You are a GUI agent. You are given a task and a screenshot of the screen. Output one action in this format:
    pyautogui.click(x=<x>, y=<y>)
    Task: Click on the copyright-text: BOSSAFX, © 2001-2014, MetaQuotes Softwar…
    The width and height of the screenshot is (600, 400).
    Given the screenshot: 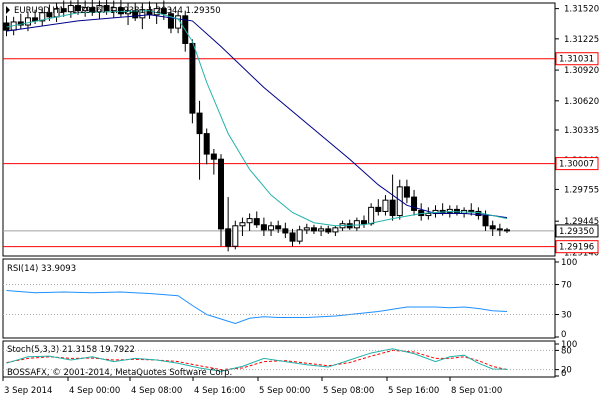 What is the action you would take?
    pyautogui.click(x=119, y=373)
    